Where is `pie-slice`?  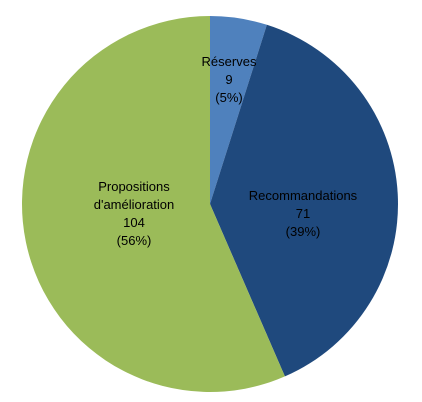 pie-slice is located at coordinates (238, 110).